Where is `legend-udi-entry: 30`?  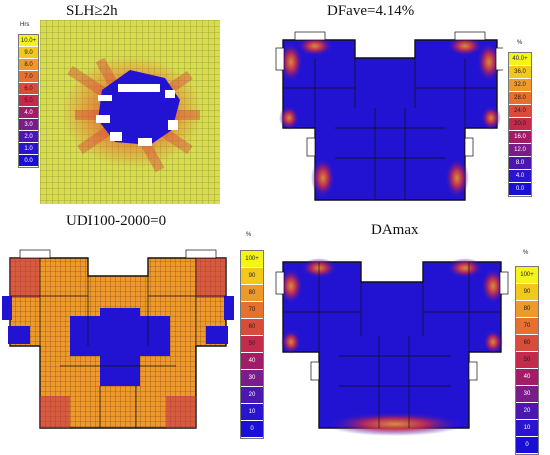 legend-udi-entry: 30 is located at coordinates (252, 378).